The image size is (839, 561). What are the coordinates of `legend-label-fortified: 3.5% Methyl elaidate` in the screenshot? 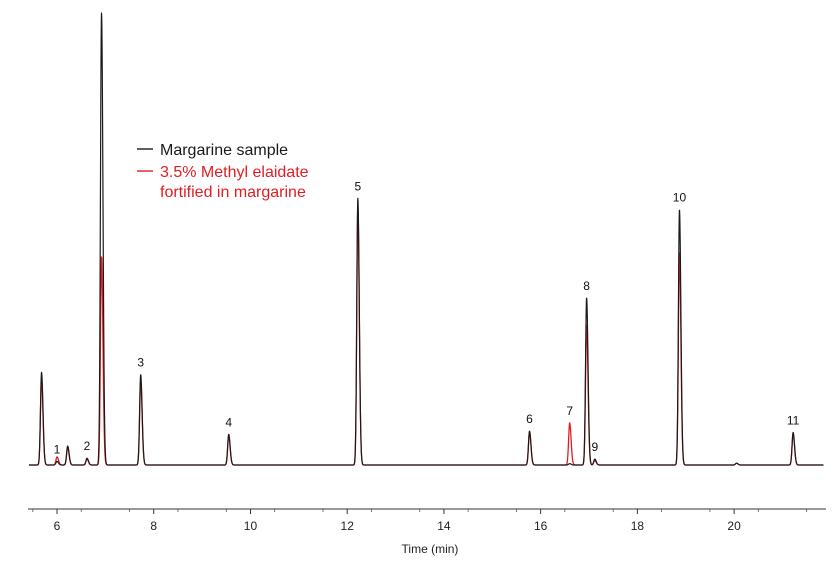 It's located at (234, 172).